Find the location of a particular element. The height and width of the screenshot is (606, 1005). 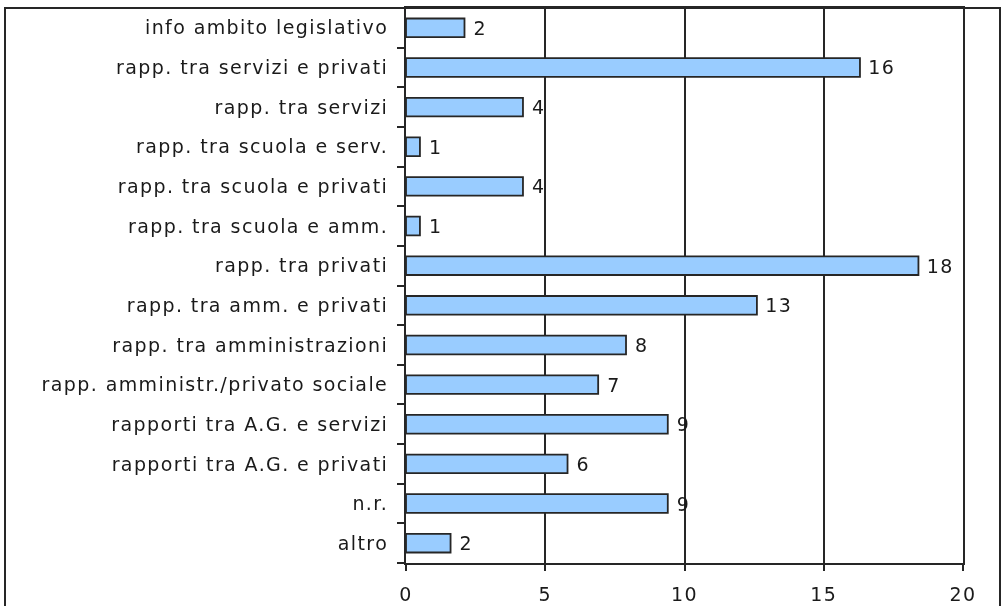

y-tick-label: n.r. is located at coordinates (370, 503).